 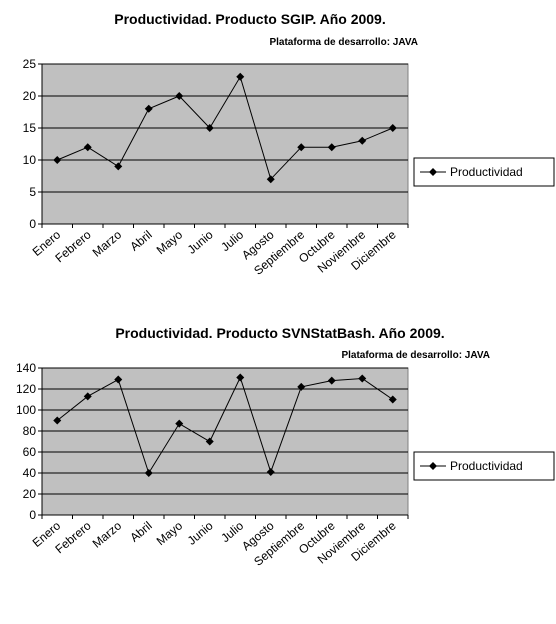 What do you see at coordinates (250, 19) in the screenshot?
I see `chart-1-title: Productividad. Producto SGIP. Año 2009.` at bounding box center [250, 19].